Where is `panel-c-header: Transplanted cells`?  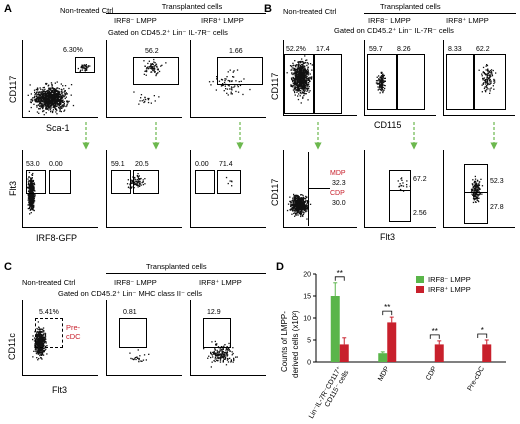
panel-c-header: Transplanted cells is located at coordinates (176, 266).